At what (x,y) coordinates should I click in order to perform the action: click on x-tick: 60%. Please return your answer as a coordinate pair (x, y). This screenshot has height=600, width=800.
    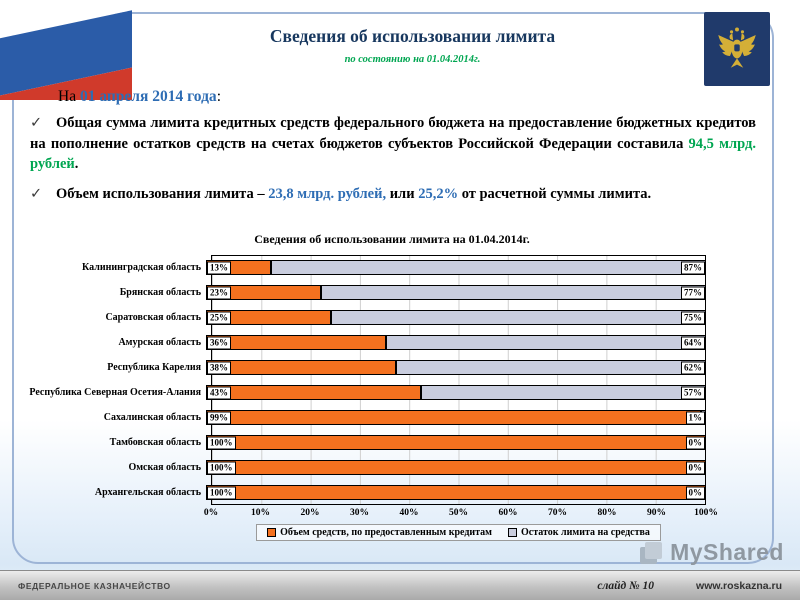
    Looking at the image, I should click on (508, 513).